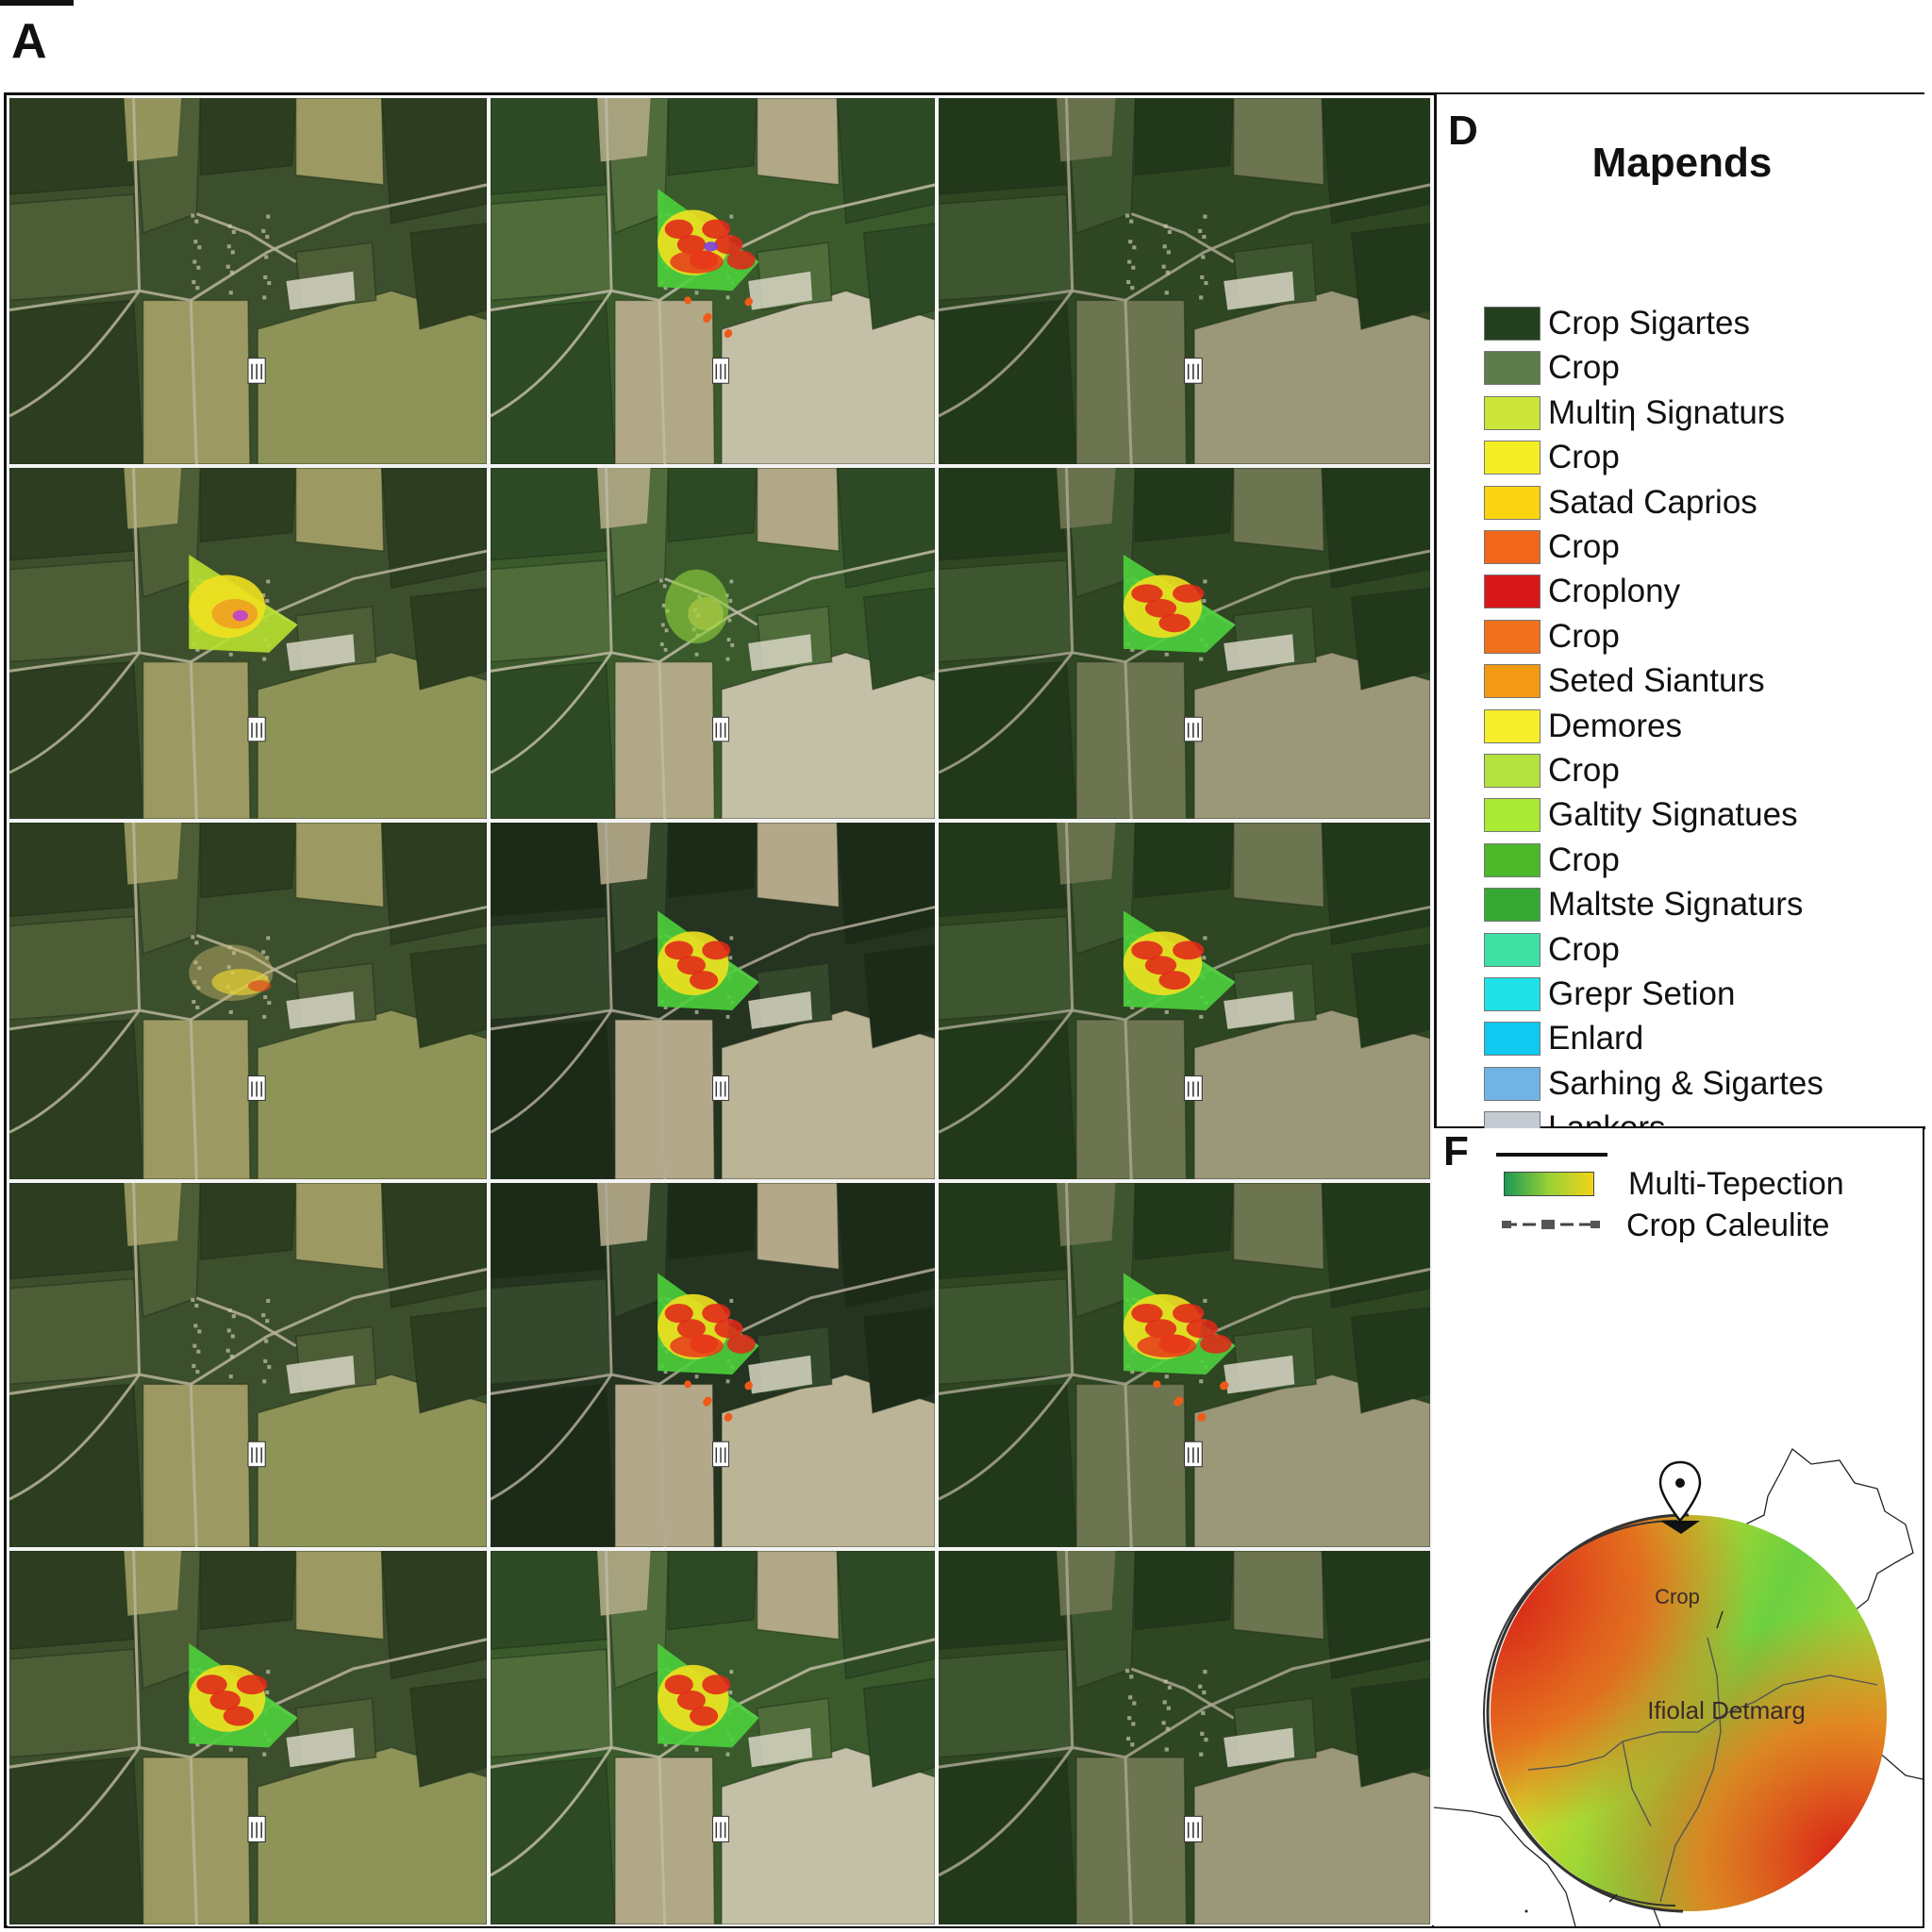 Image resolution: width=1932 pixels, height=1932 pixels. I want to click on panel-letter-a: A, so click(29, 41).